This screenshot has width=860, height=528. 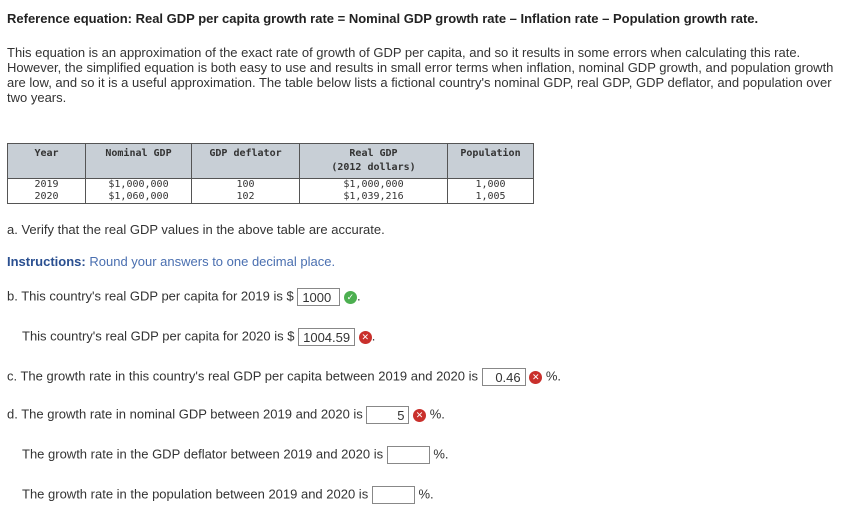 What do you see at coordinates (388, 415) in the screenshot?
I see `nominal-gdp-growth-input: 5` at bounding box center [388, 415].